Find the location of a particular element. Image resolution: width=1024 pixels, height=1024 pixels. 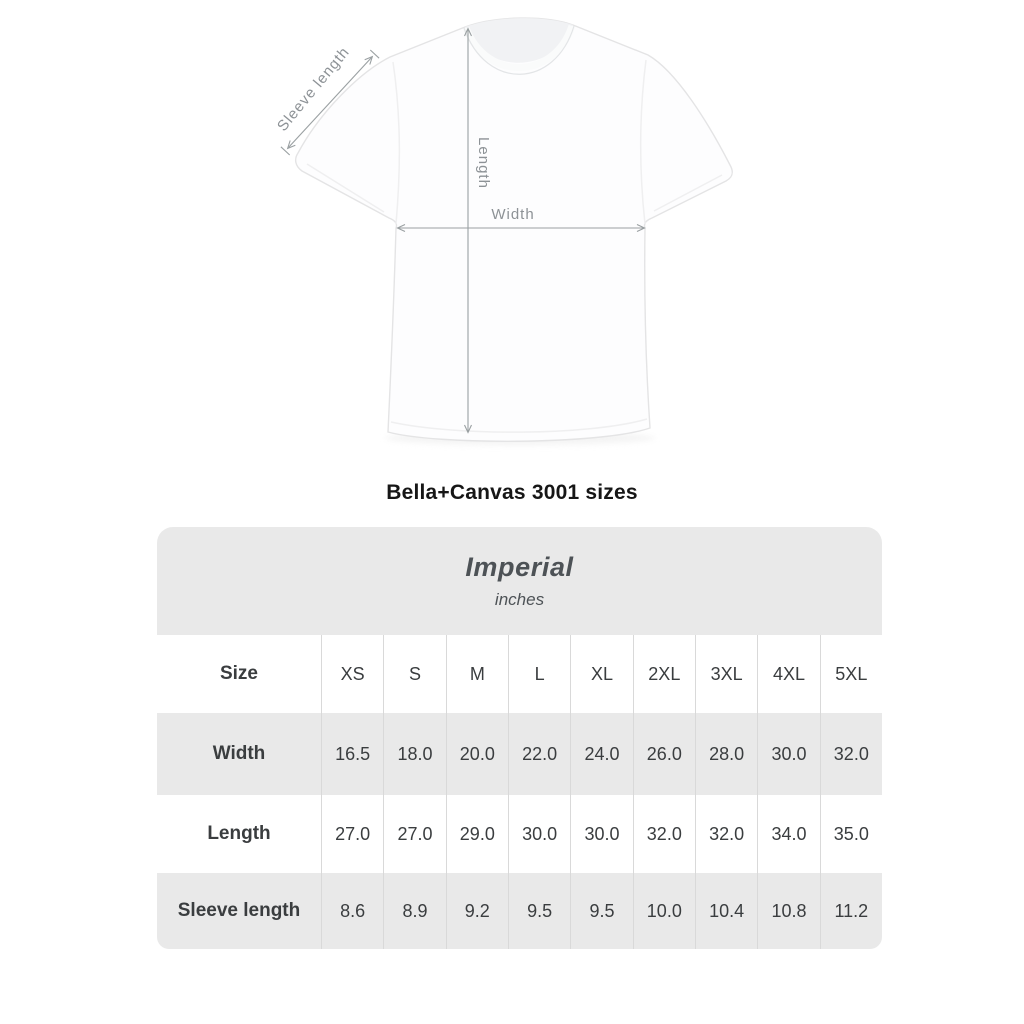

sleeve-length-tick-bottom is located at coordinates (285, 151).